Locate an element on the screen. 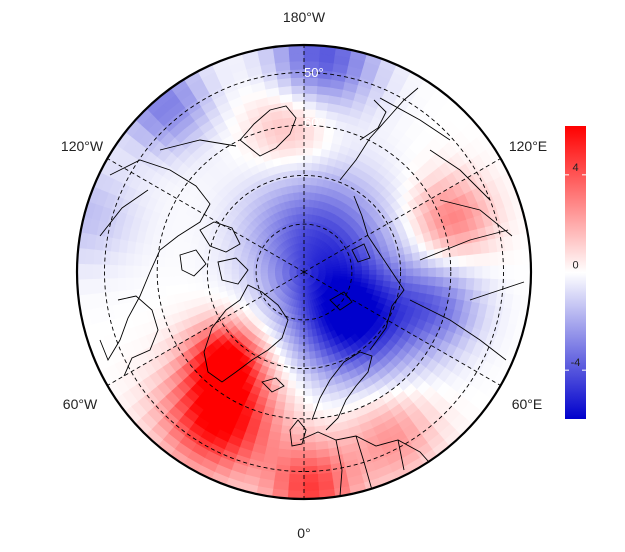  lon-label-60e: 60°E is located at coordinates (527, 404).